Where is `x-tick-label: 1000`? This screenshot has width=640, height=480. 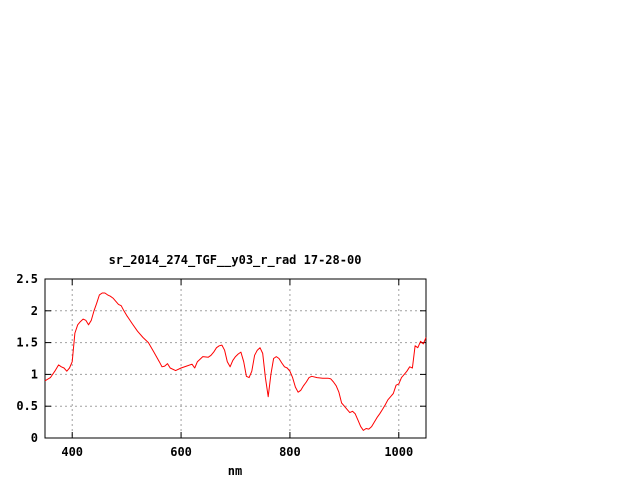 x-tick-label: 1000 is located at coordinates (398, 452).